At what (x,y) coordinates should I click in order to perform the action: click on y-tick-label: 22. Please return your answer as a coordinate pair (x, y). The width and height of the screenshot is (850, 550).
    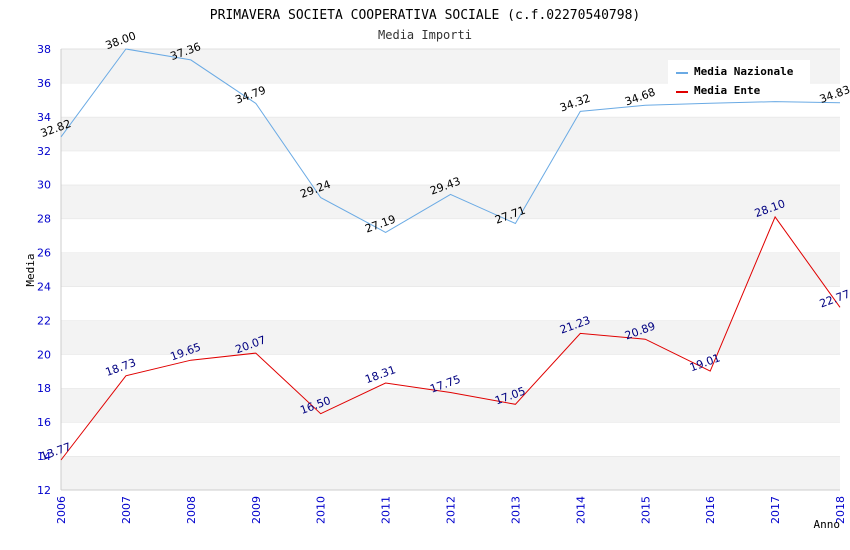
    Looking at the image, I should click on (44, 320).